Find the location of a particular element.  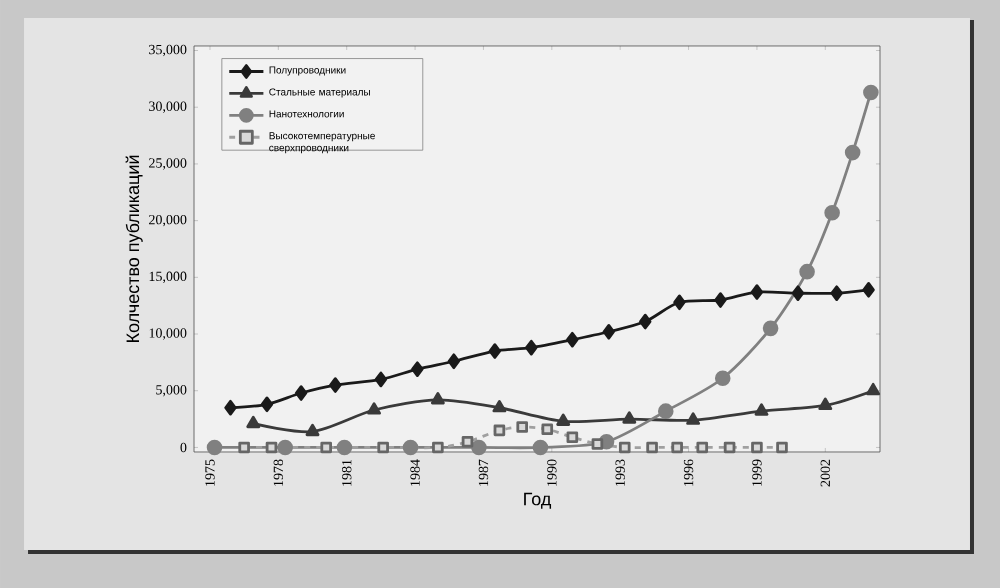

y-axis-title: Колчество публикаций is located at coordinates (134, 248).